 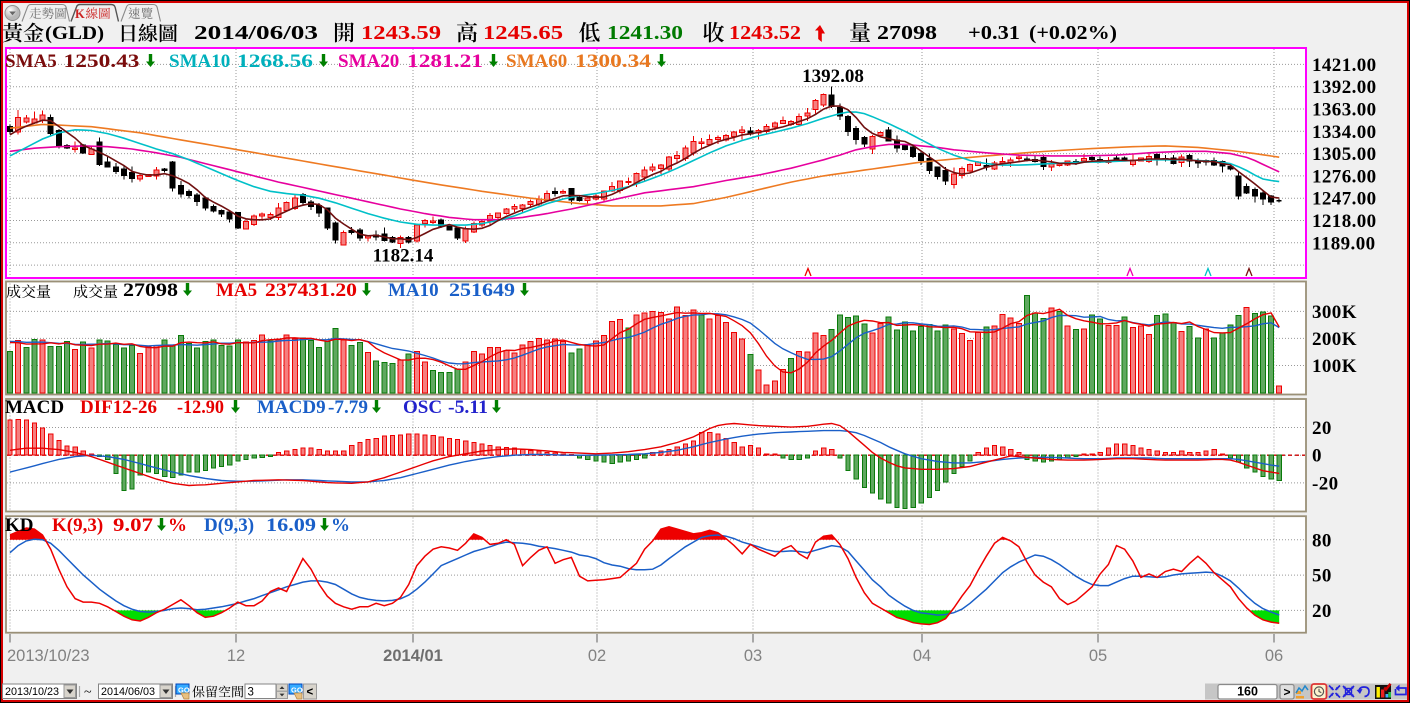 I want to click on svg-text: 300K, so click(x=1334, y=312).